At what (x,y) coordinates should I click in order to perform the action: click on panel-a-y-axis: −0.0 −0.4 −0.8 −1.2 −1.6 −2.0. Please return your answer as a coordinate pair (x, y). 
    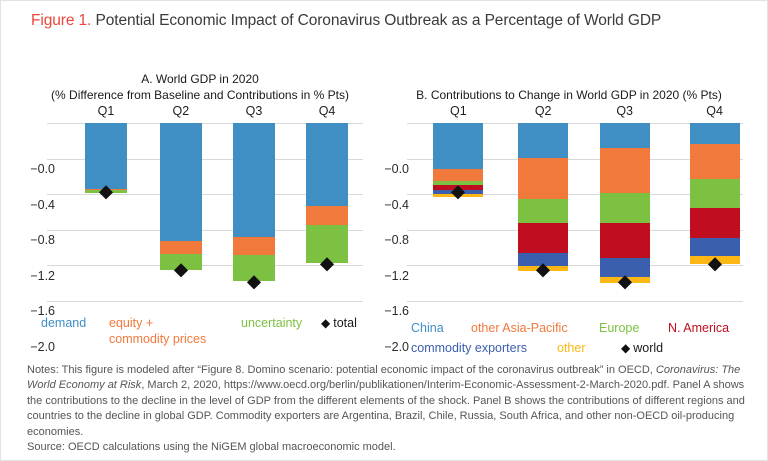
    Looking at the image, I should click on (38, 258).